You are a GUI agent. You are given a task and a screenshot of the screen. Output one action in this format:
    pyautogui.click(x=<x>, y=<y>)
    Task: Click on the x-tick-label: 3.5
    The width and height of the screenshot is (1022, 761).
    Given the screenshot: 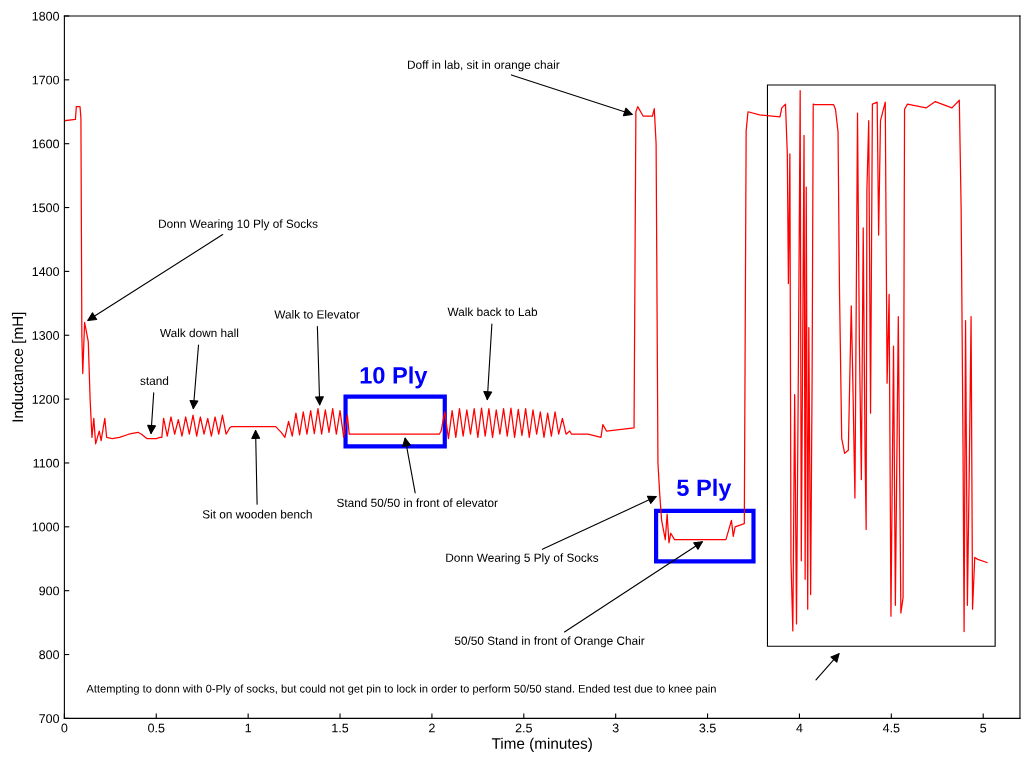 What is the action you would take?
    pyautogui.click(x=707, y=728)
    